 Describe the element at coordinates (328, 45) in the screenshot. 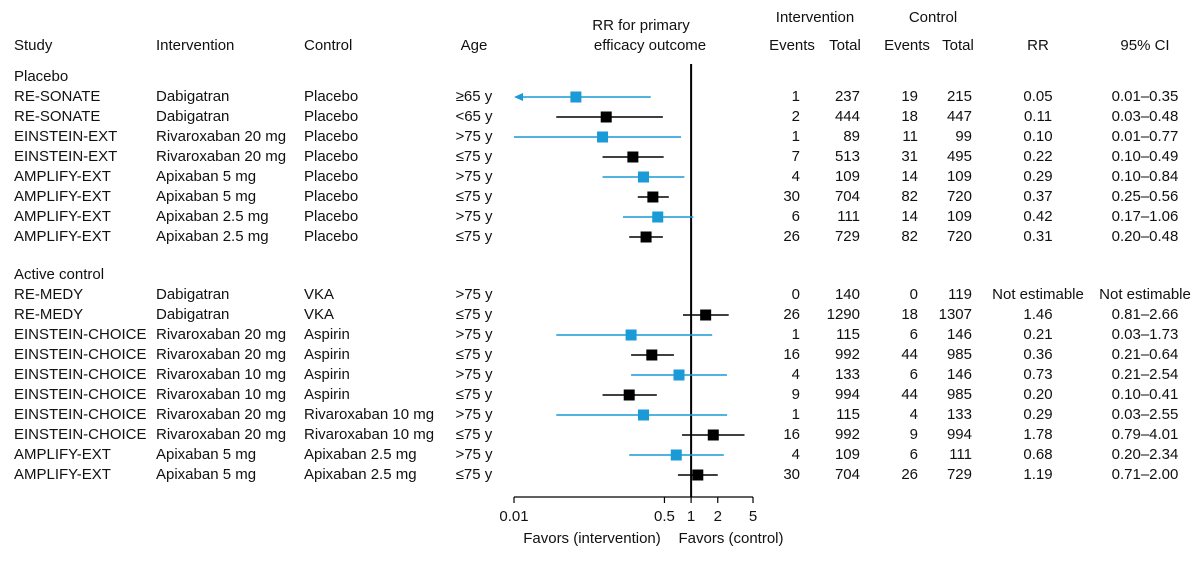

I see `header-control: Control` at that location.